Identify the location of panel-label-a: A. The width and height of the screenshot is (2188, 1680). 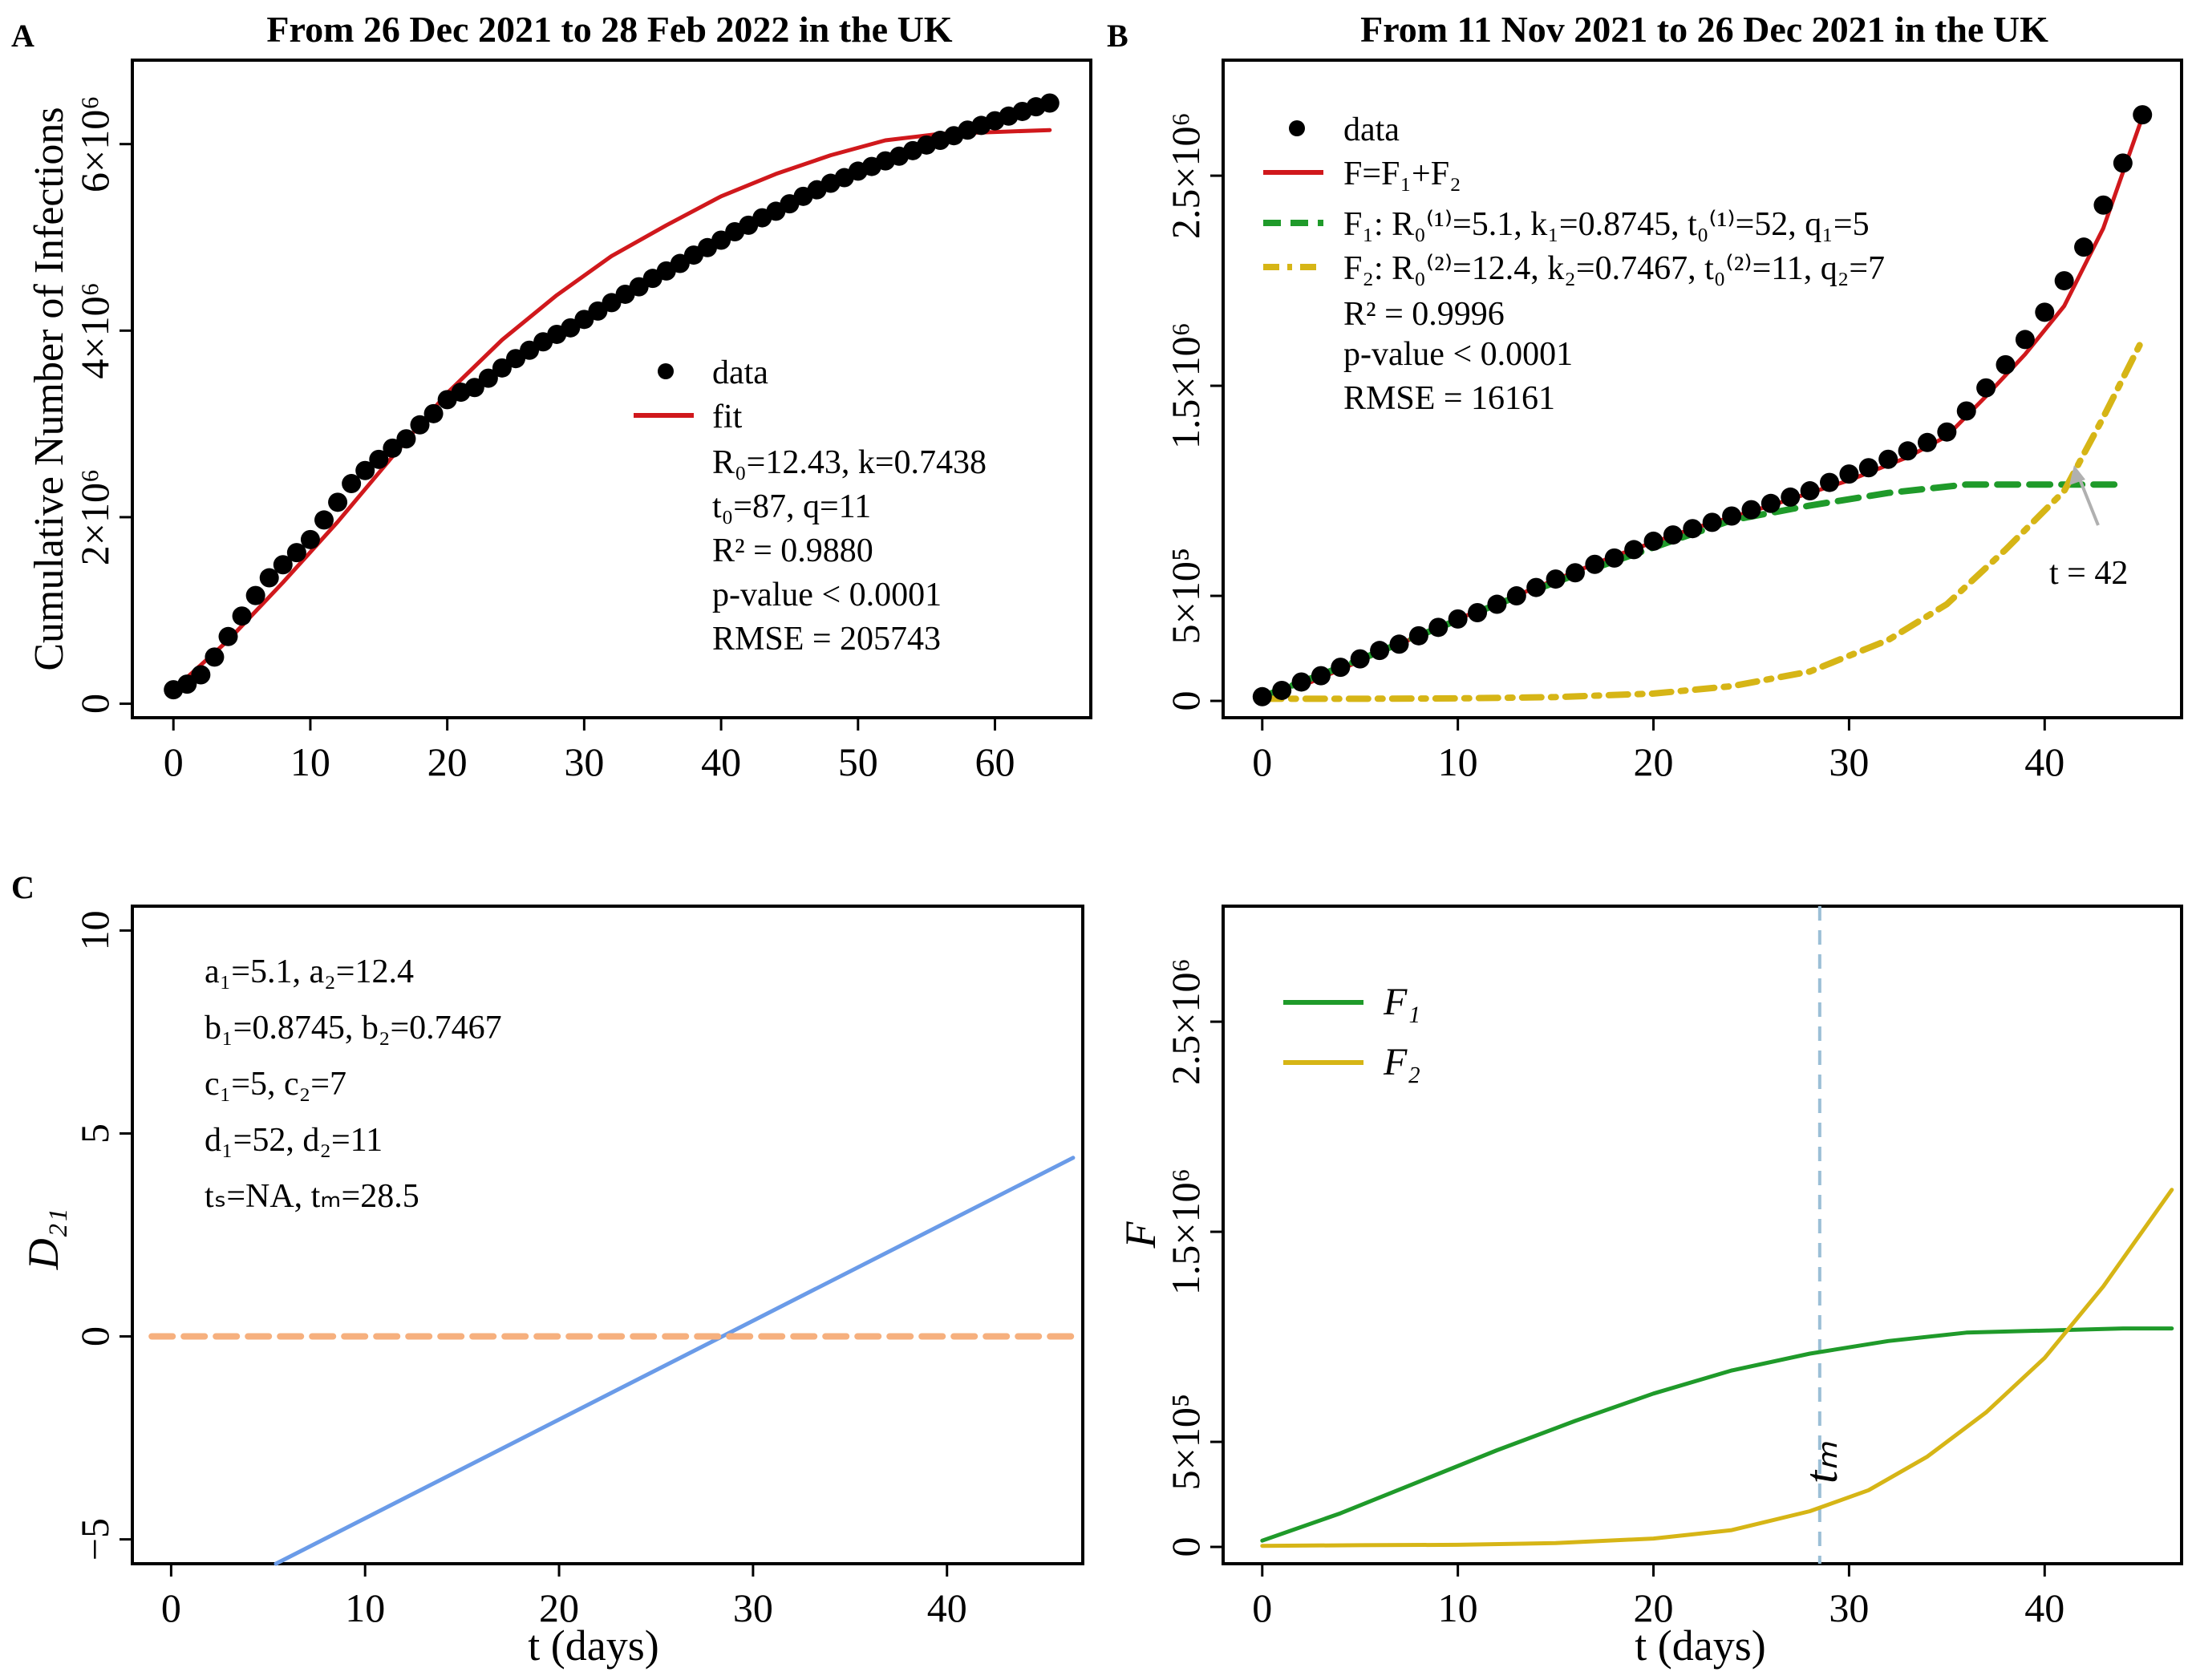
(22, 36).